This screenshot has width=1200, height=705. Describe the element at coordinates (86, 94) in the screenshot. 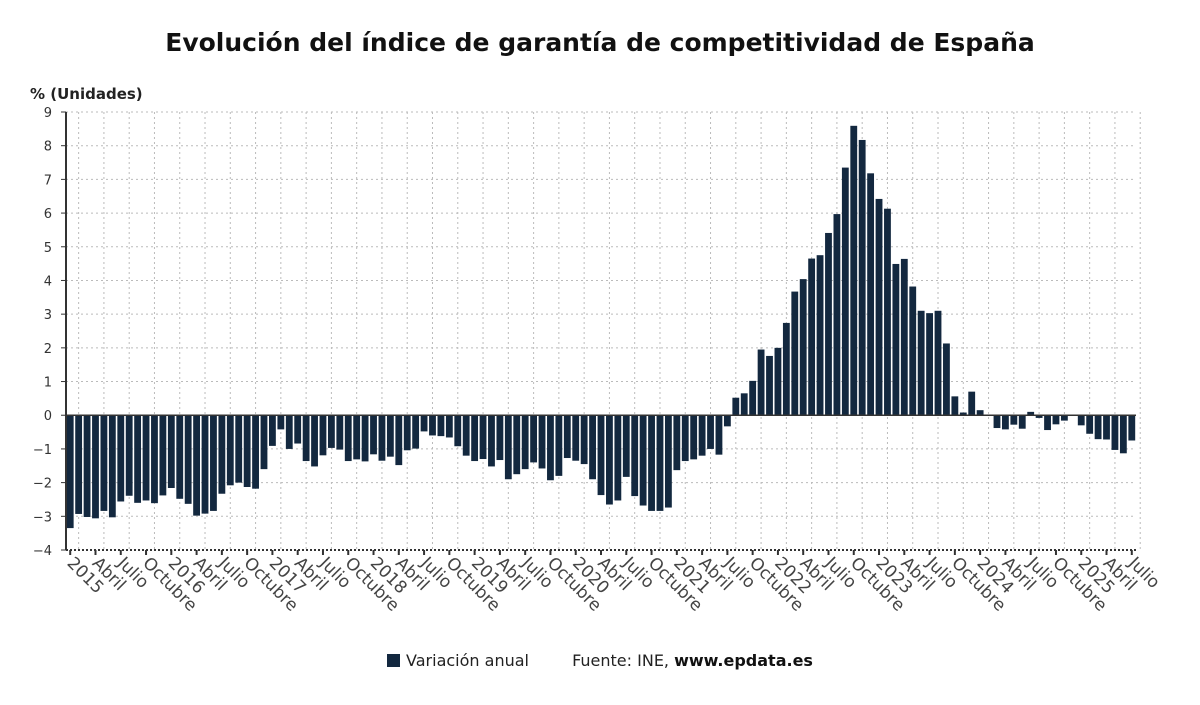

I see `y-axis-label: % (Unidades)` at that location.